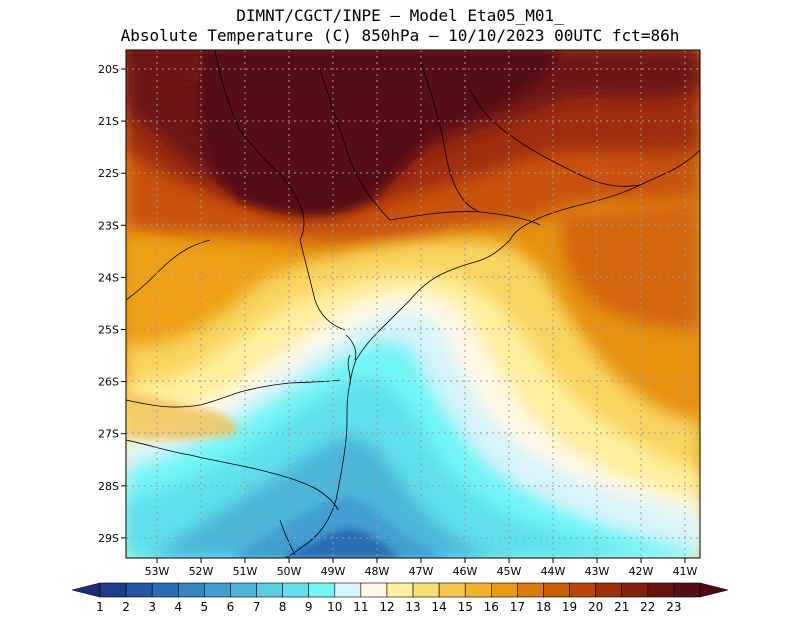 This screenshot has height=618, width=800. What do you see at coordinates (309, 607) in the screenshot?
I see `colorbar-label: 9` at bounding box center [309, 607].